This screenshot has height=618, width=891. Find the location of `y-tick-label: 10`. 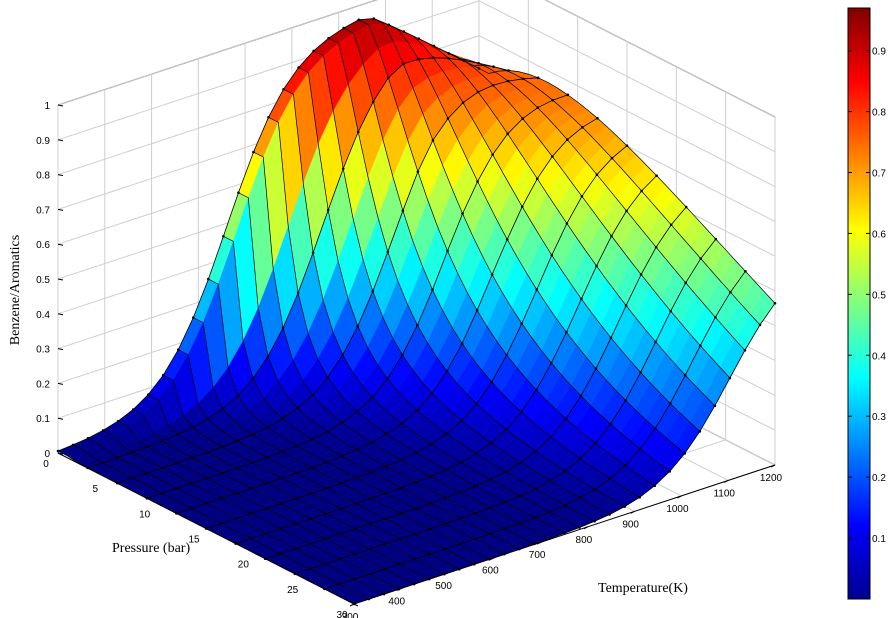

y-tick-label: 10 is located at coordinates (145, 514).